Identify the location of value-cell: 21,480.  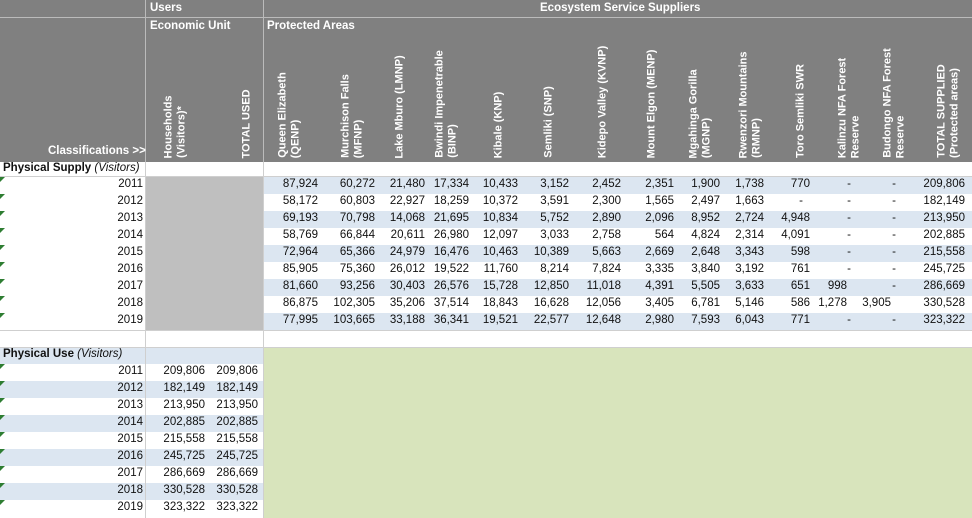
(407, 184).